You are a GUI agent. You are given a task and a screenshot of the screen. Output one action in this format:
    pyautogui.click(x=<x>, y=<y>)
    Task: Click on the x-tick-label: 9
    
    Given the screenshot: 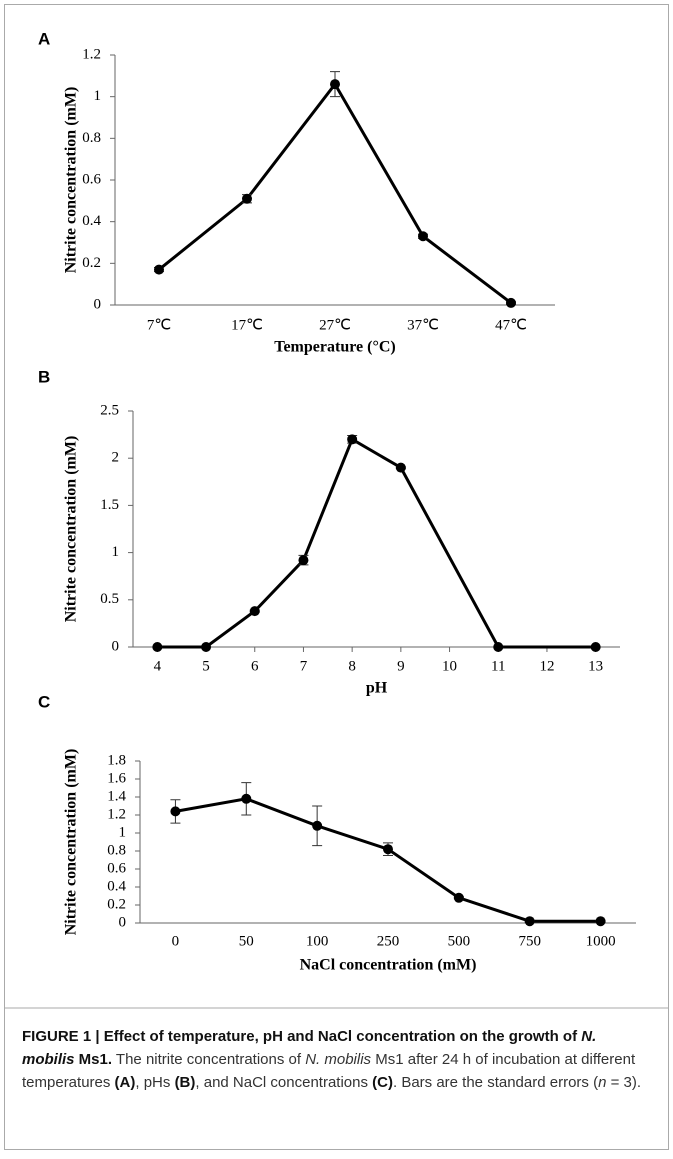 What is the action you would take?
    pyautogui.click(x=401, y=666)
    